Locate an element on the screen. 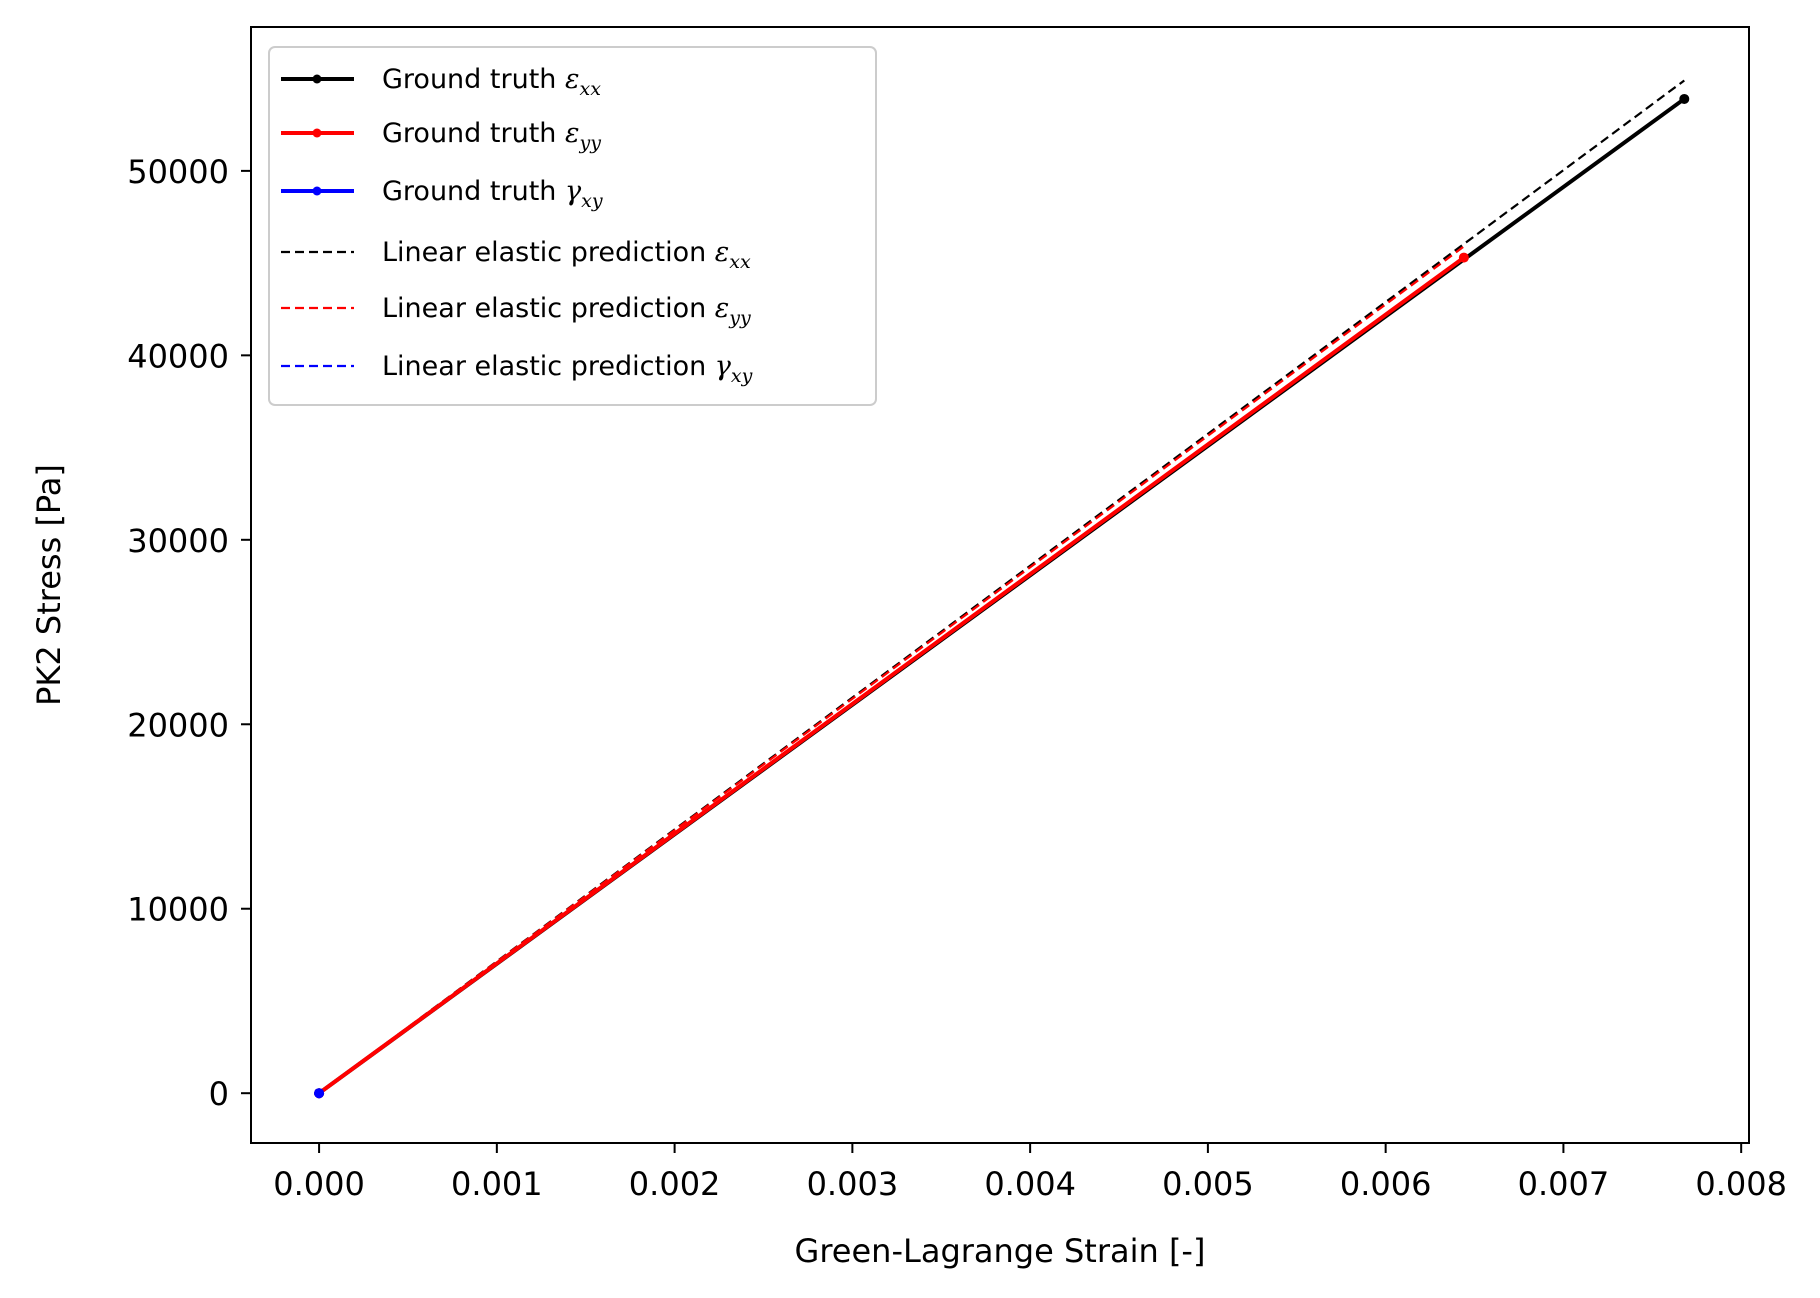  y-tick-label: 10000 is located at coordinates (178, 910).